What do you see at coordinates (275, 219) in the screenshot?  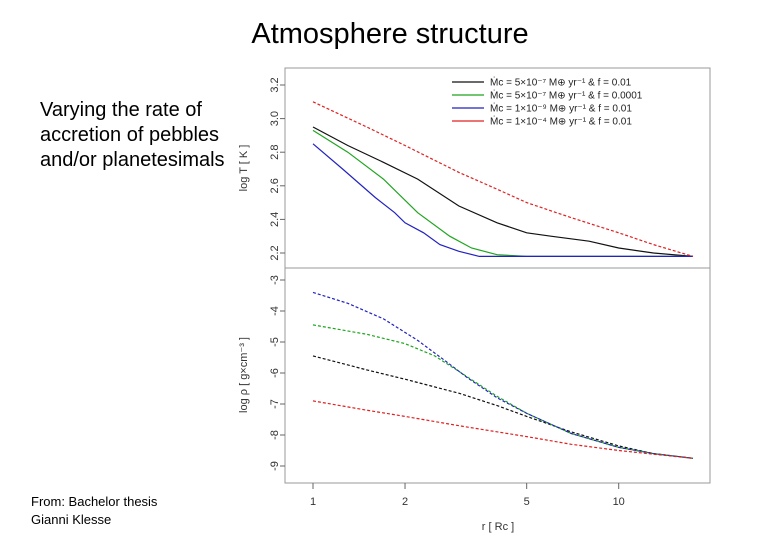 I see `top-y-tick-label: 2.4` at bounding box center [275, 219].